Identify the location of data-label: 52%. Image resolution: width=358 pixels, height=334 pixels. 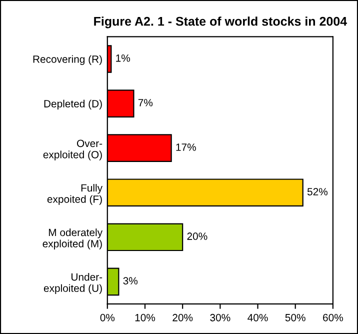
(317, 192).